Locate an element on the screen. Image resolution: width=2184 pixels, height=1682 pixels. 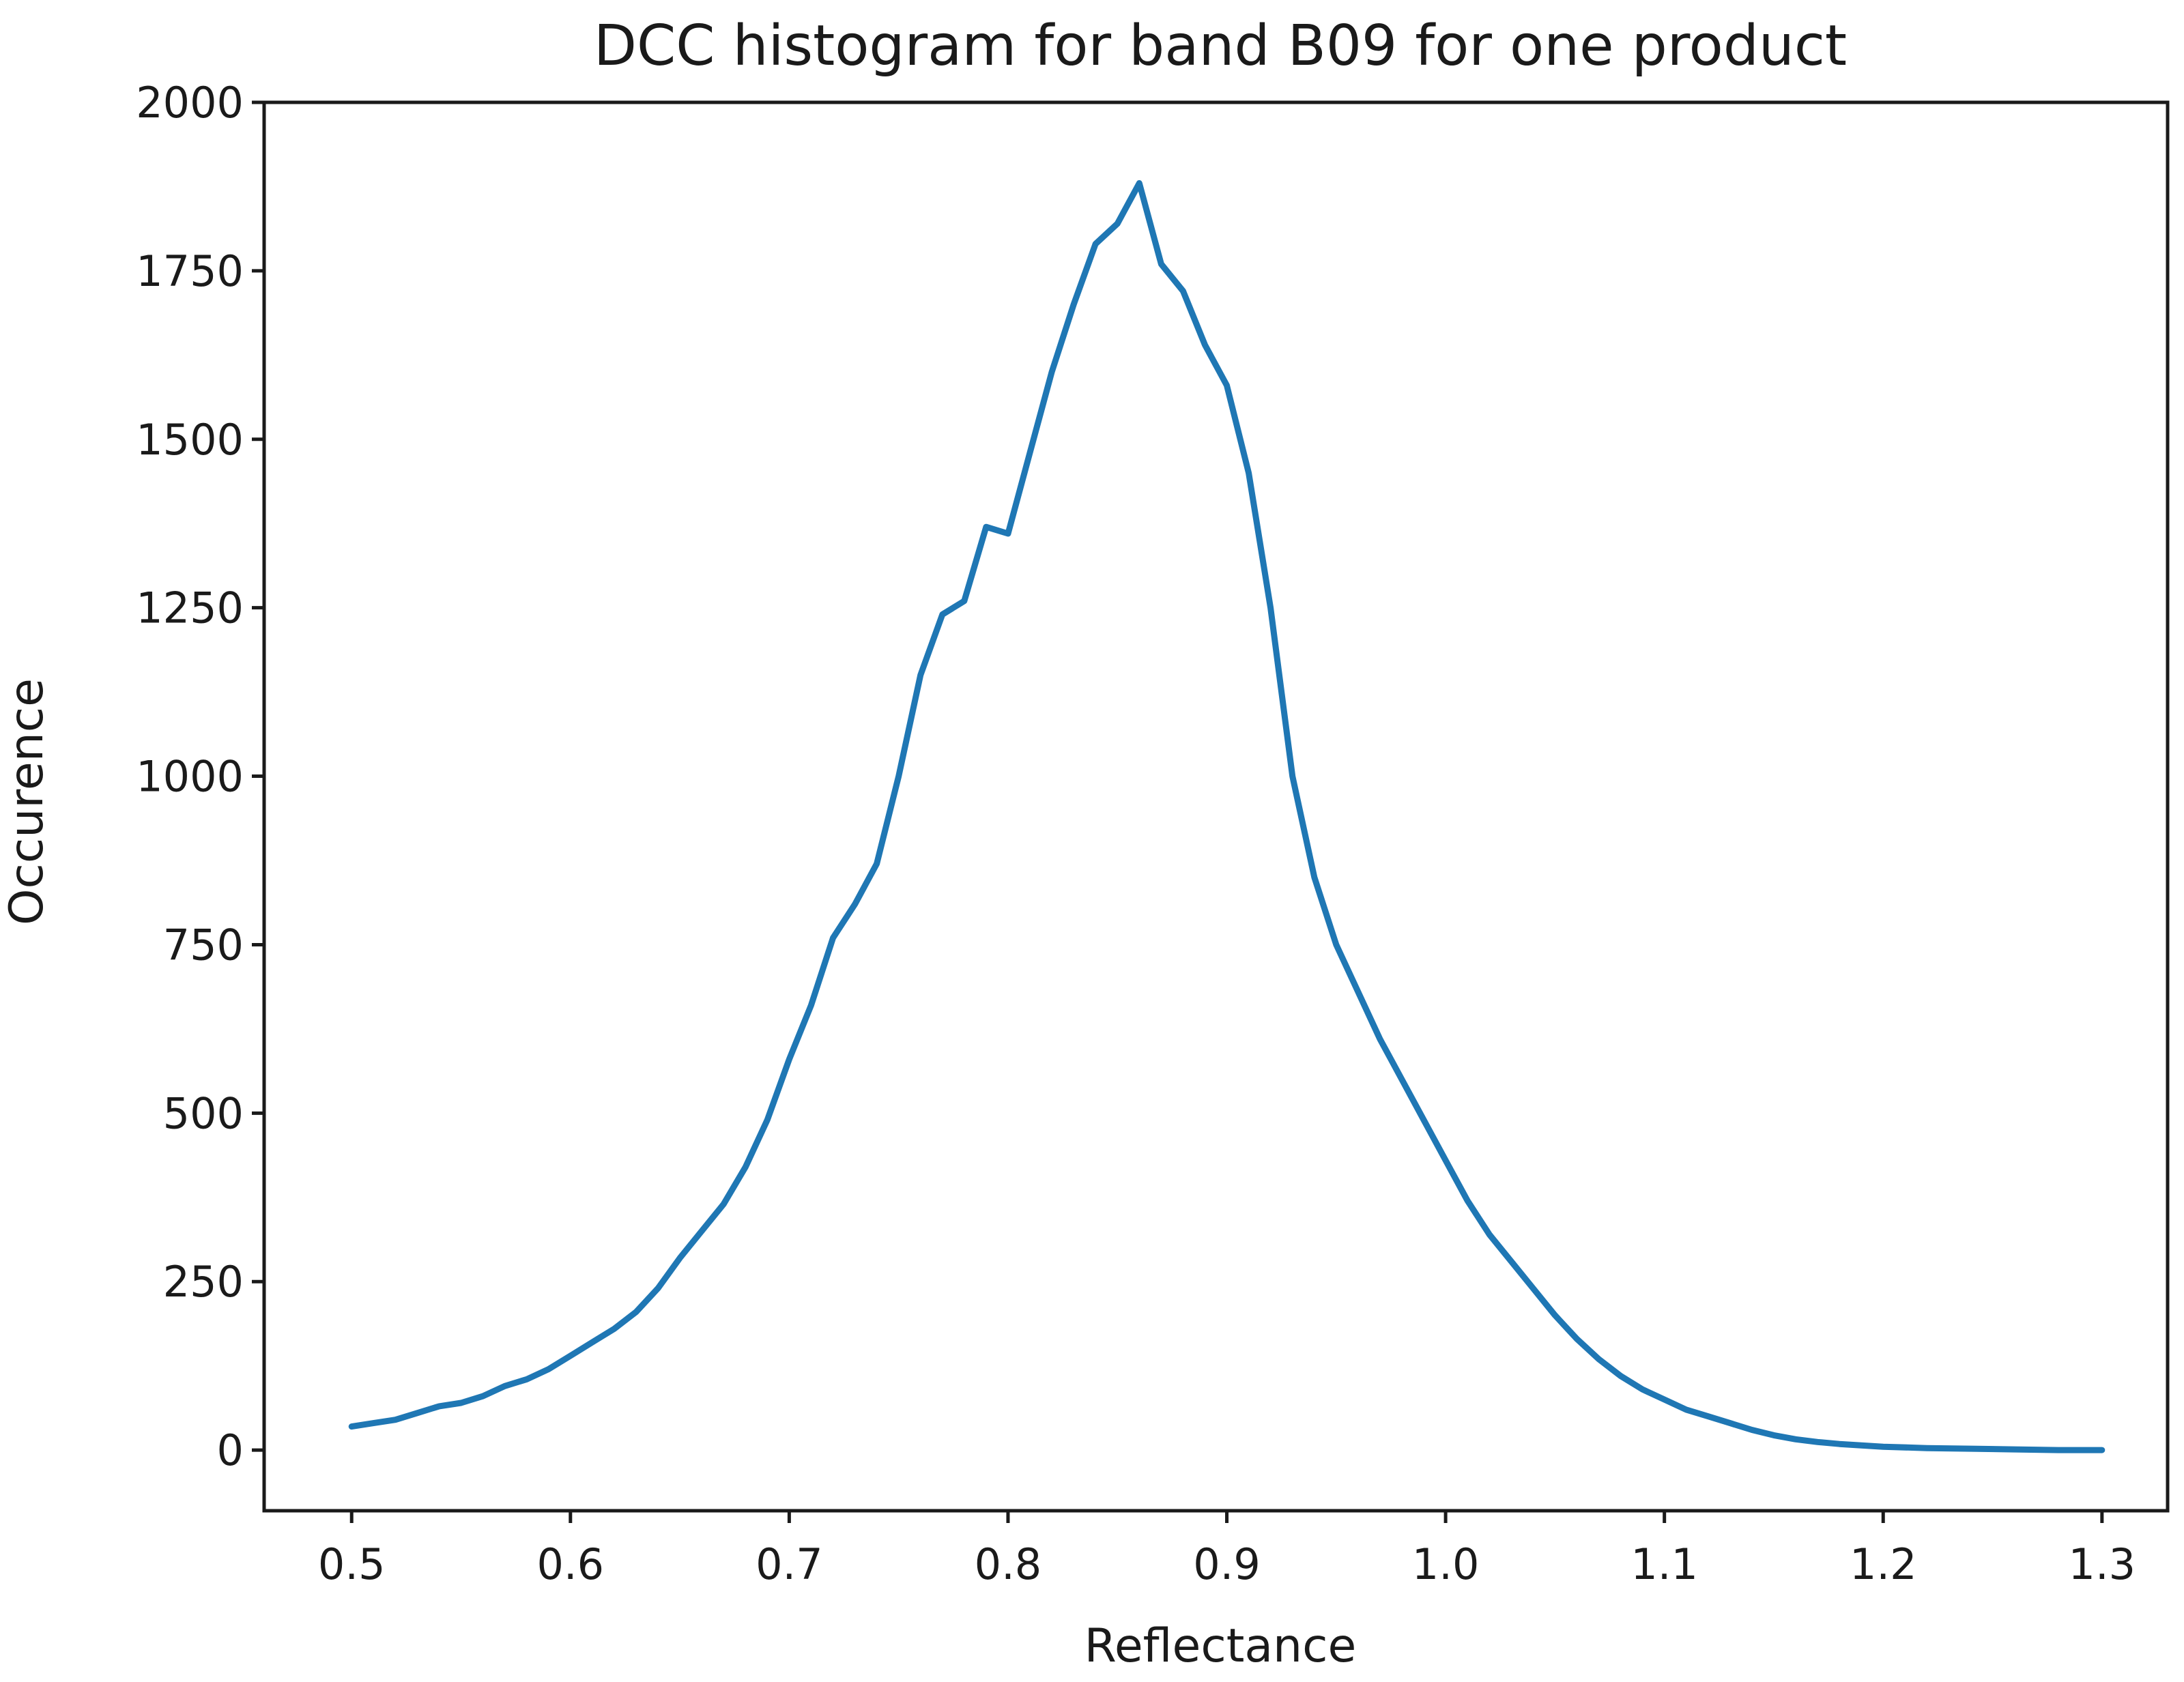
y-tick-label: 750 is located at coordinates (203, 945).